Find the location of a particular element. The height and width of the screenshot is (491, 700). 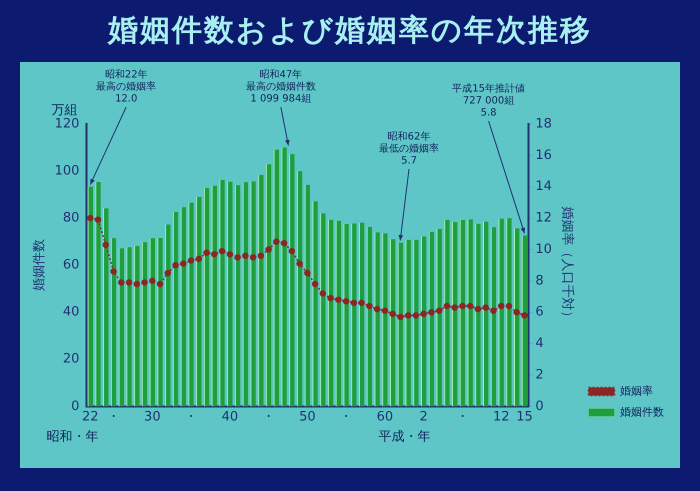

y2-tick-label: 10 is located at coordinates (543, 249).